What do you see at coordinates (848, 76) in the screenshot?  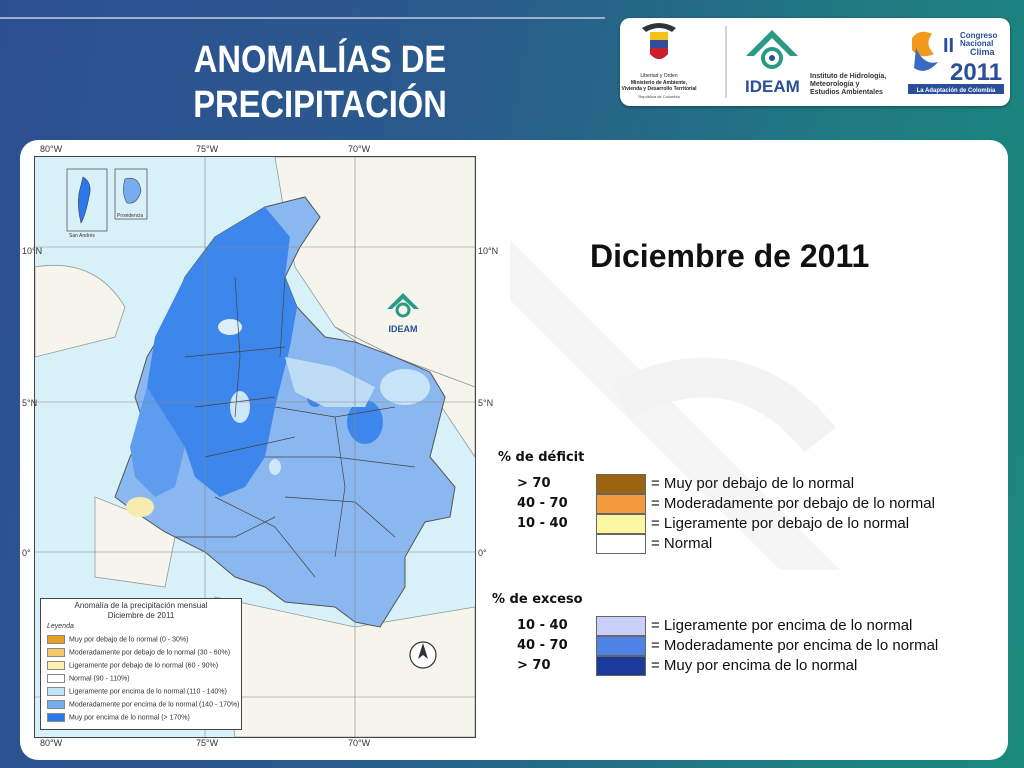 I see `ideam-name-1: Instituto de Hidrología,` at bounding box center [848, 76].